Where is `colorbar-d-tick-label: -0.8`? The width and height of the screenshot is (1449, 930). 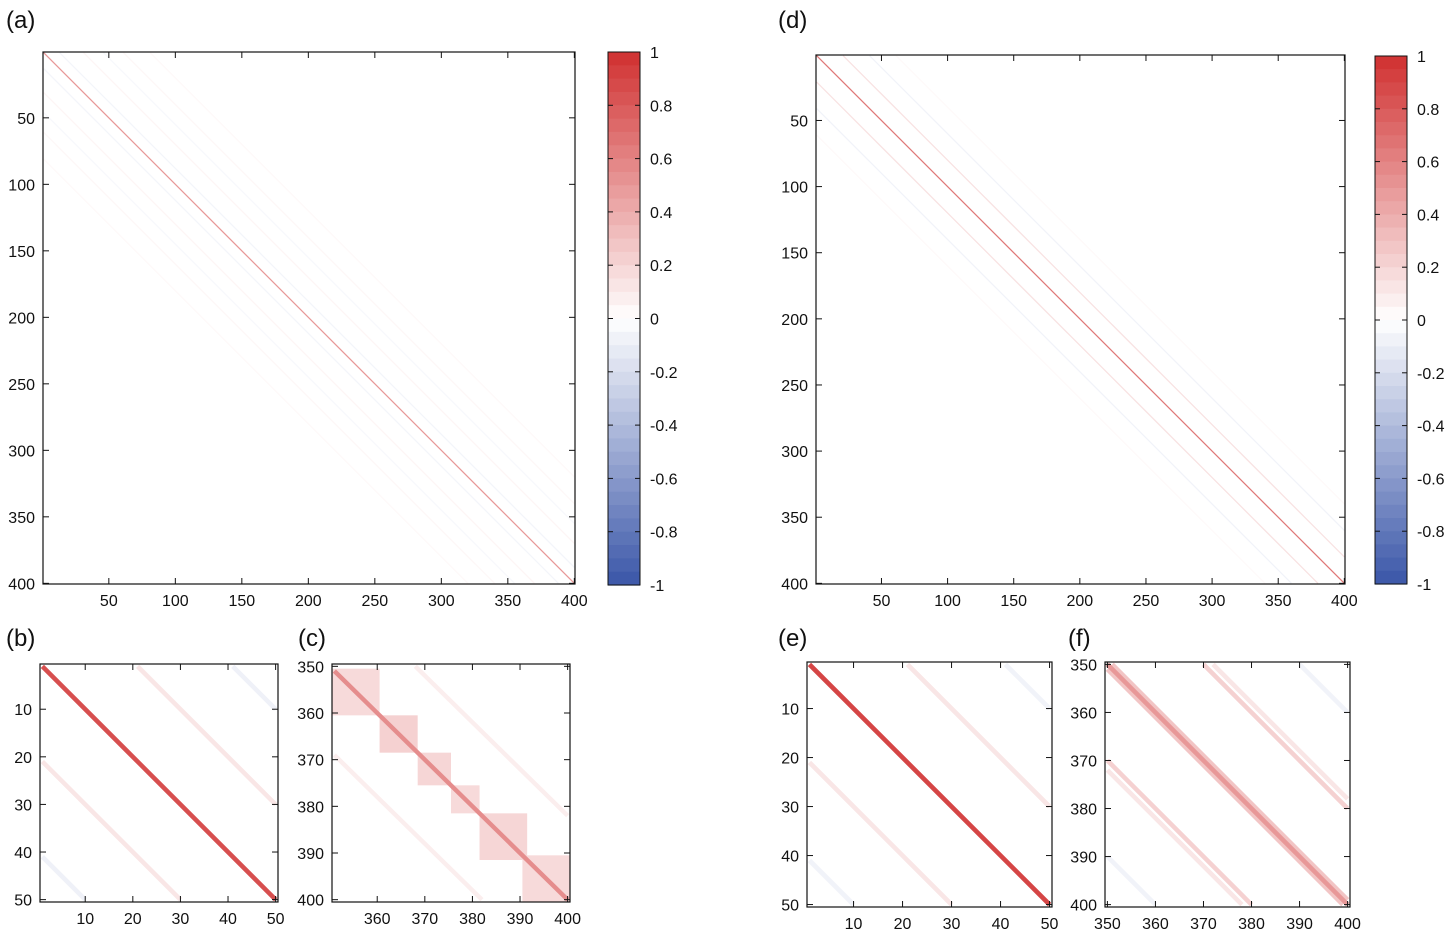 colorbar-d-tick-label: -0.8 is located at coordinates (1431, 532).